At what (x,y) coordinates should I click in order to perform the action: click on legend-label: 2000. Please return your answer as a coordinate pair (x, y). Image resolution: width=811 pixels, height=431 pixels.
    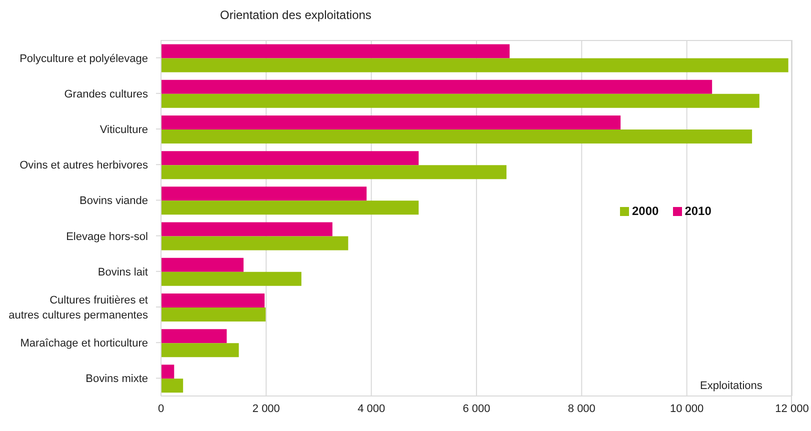
    Looking at the image, I should click on (645, 211).